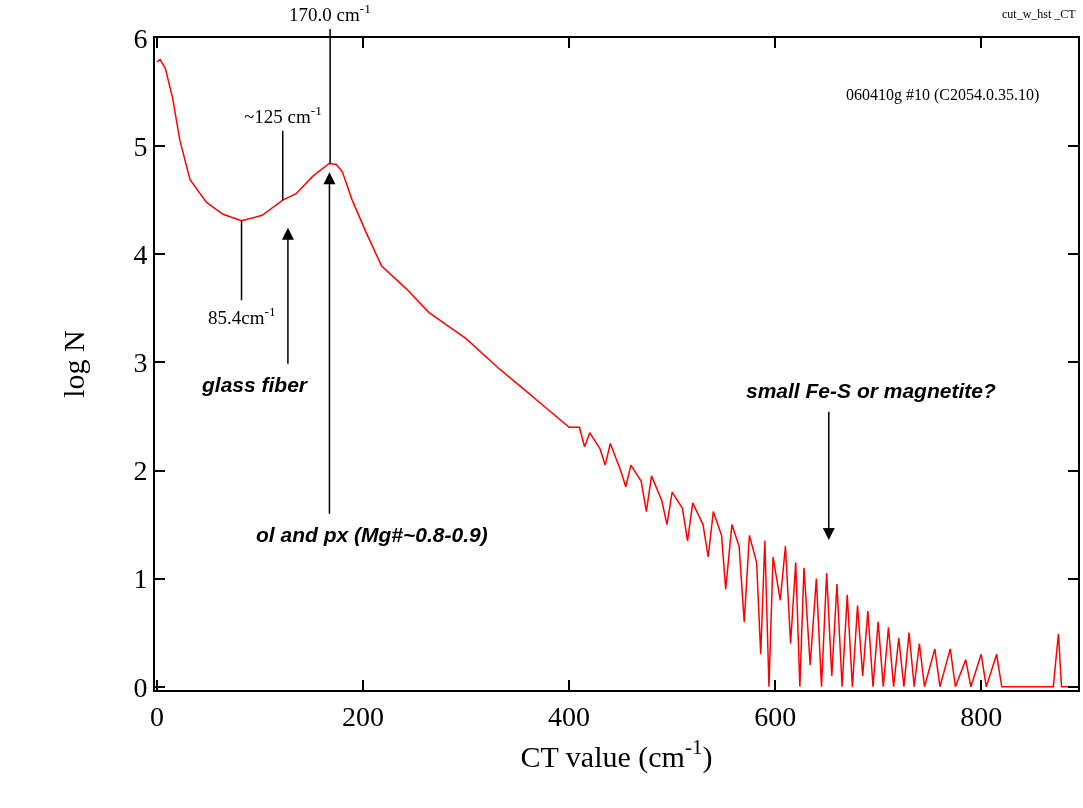 The image size is (1083, 808). Describe the element at coordinates (372, 534) in the screenshot. I see `annotation: ol and px (Mg#~0.8-0.9)` at that location.